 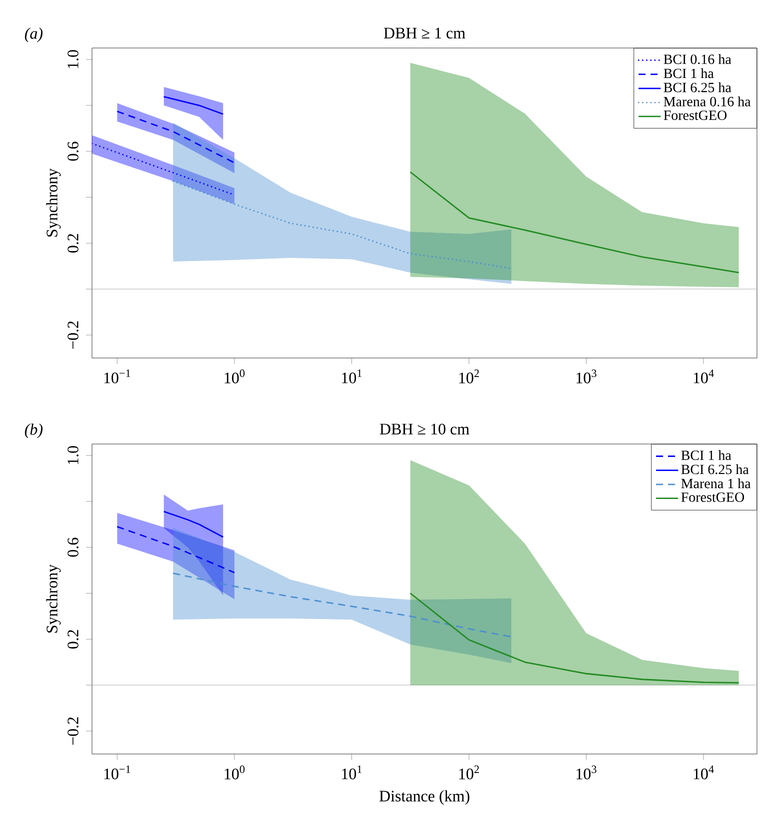 I want to click on legend-label: BCI 0.16 ha, so click(x=698, y=59).